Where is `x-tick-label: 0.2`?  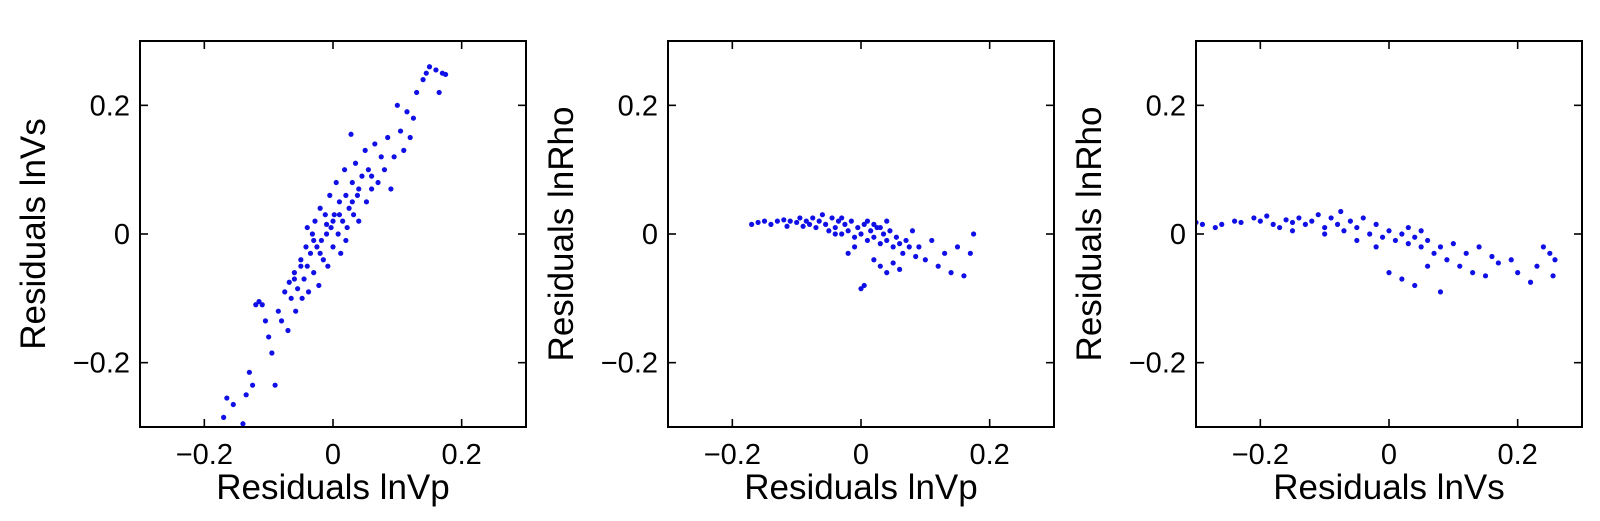 x-tick-label: 0.2 is located at coordinates (1518, 455).